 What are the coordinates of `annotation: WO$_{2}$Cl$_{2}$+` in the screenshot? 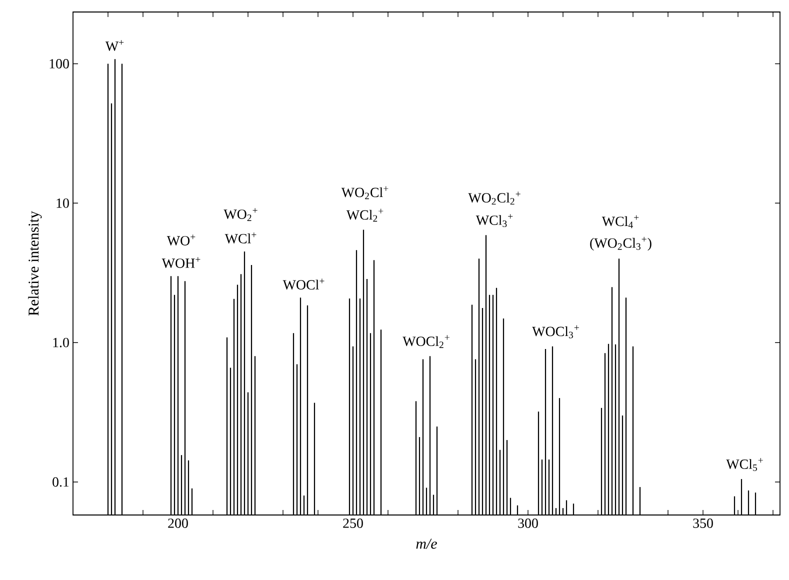 It's located at (494, 198).